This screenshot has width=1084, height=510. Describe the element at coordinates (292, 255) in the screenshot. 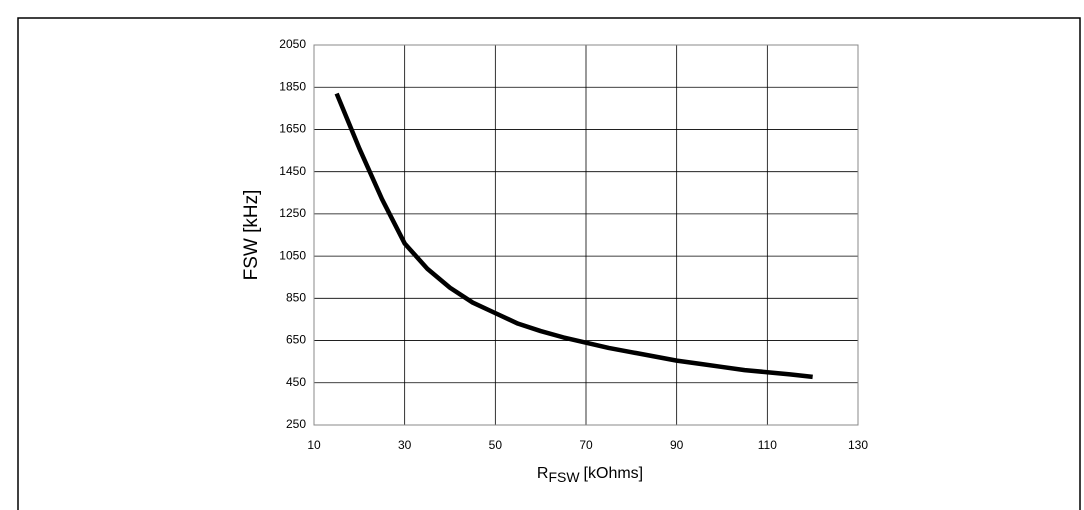

I see `y-tick-label: 1050` at that location.